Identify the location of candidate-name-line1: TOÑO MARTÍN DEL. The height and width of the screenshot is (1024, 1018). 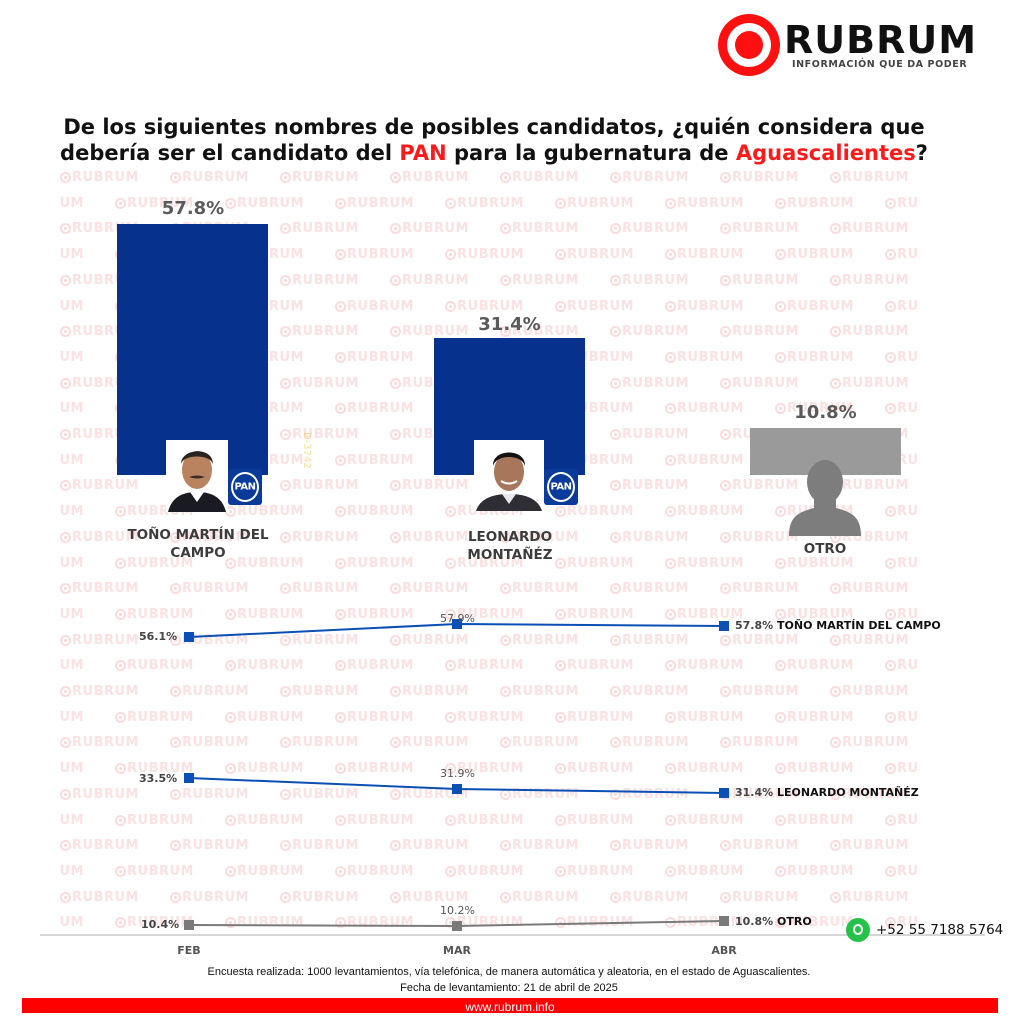
(198, 535).